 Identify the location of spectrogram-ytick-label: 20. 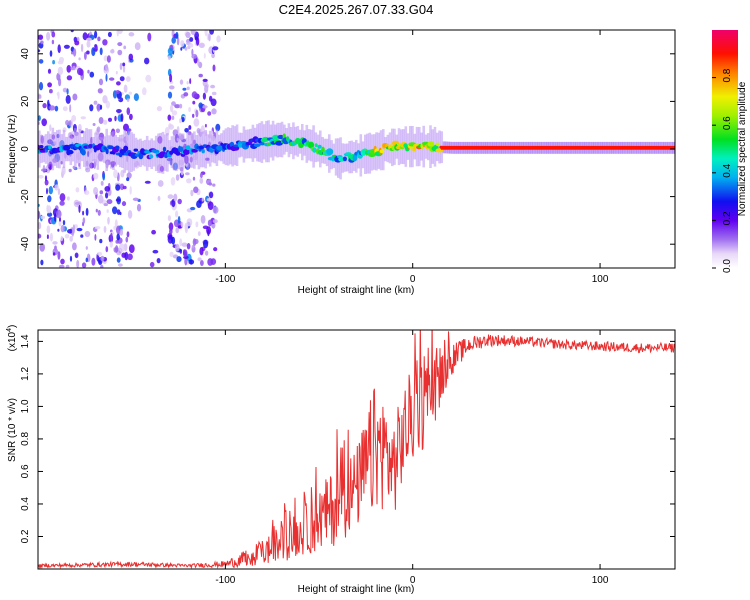
(25, 101).